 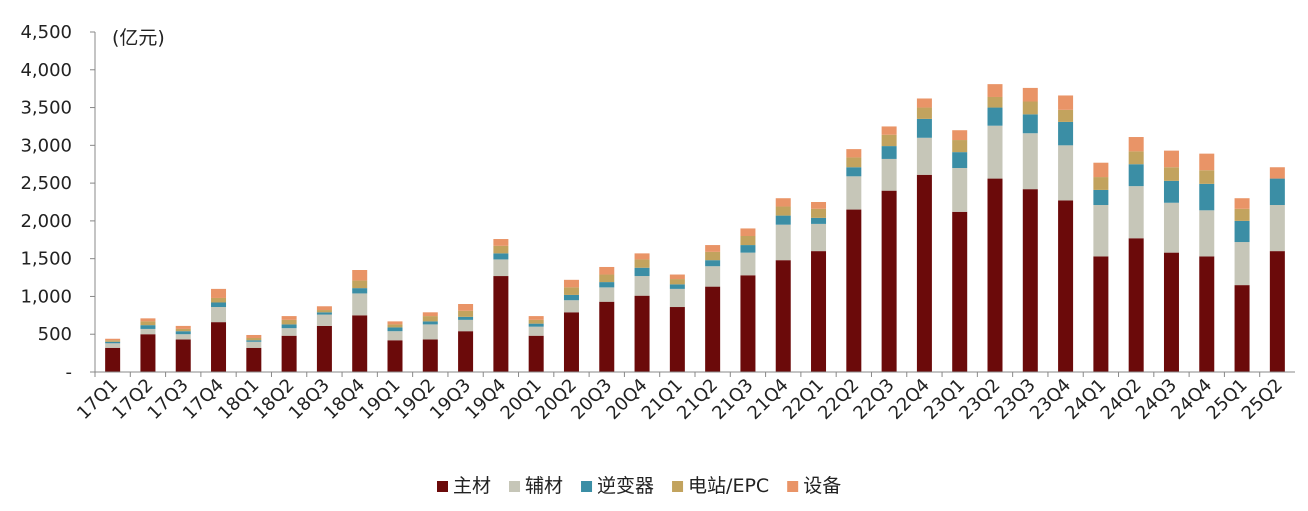 What do you see at coordinates (501, 268) in the screenshot?
I see `bar-segment-19Q4-s1` at bounding box center [501, 268].